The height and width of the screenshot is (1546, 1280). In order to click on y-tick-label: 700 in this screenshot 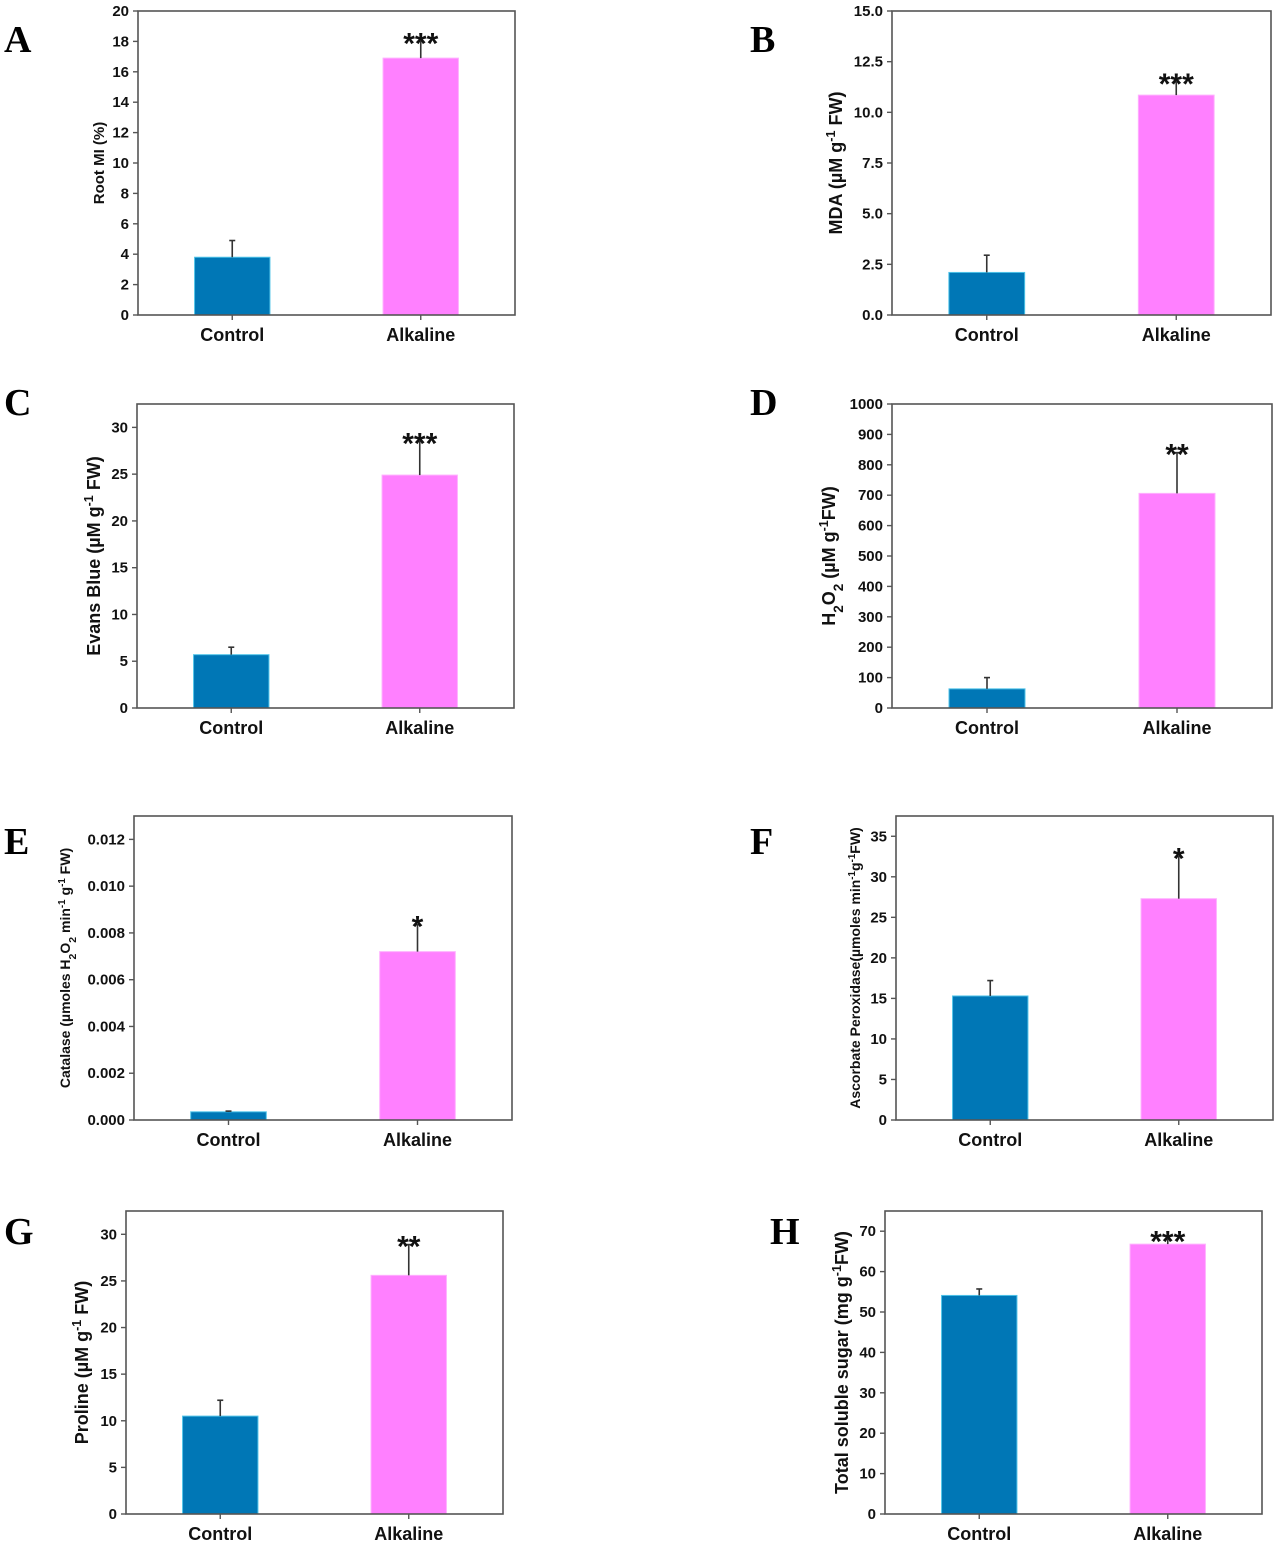, I will do `click(870, 495)`.